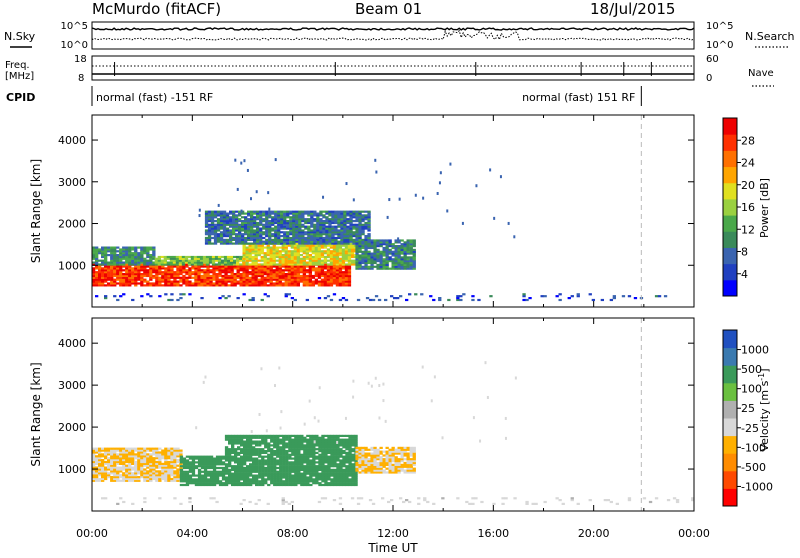 This screenshot has height=558, width=800. Describe the element at coordinates (74, 45) in the screenshot. I see `noise-tick-left-bottom: 10^0` at that location.